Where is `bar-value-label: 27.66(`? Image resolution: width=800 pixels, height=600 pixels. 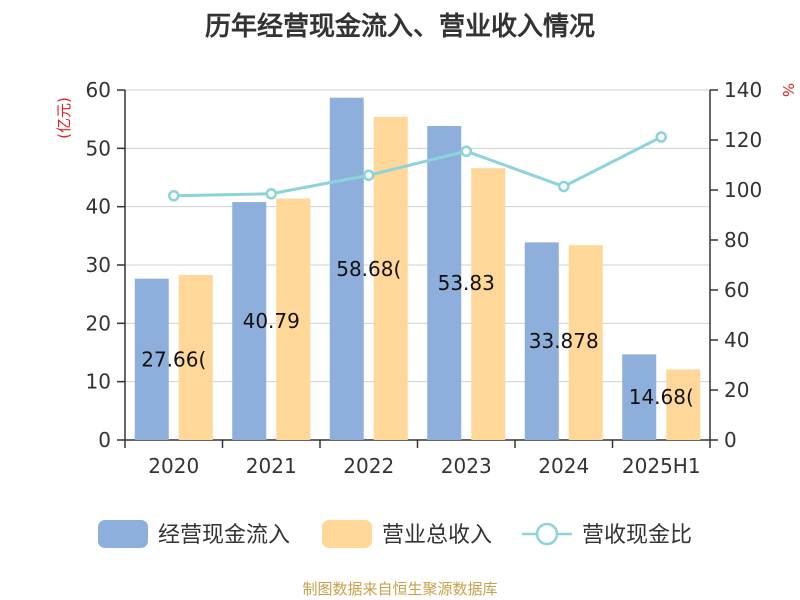 bar-value-label: 27.66( is located at coordinates (173, 359).